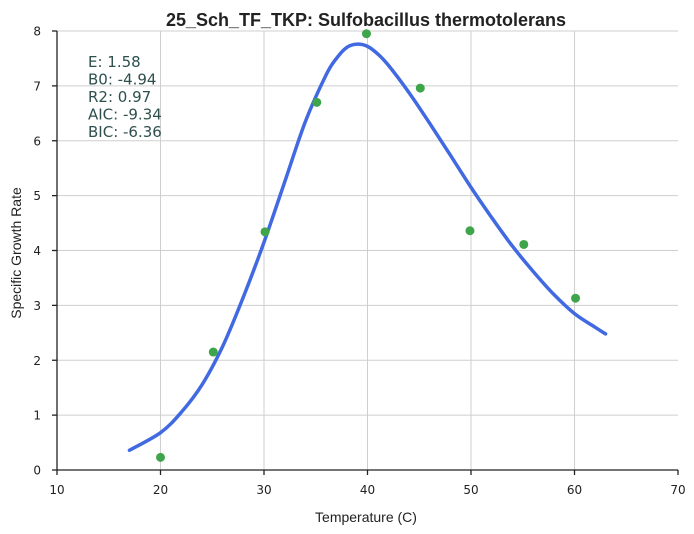 The width and height of the screenshot is (694, 534). I want to click on y-tick-label-2: 2, so click(37, 361).